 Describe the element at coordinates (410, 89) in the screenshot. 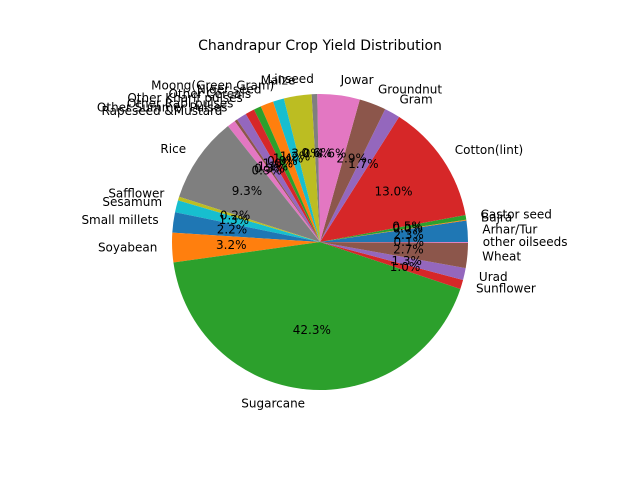

I see `slice-label: Groundnut` at that location.